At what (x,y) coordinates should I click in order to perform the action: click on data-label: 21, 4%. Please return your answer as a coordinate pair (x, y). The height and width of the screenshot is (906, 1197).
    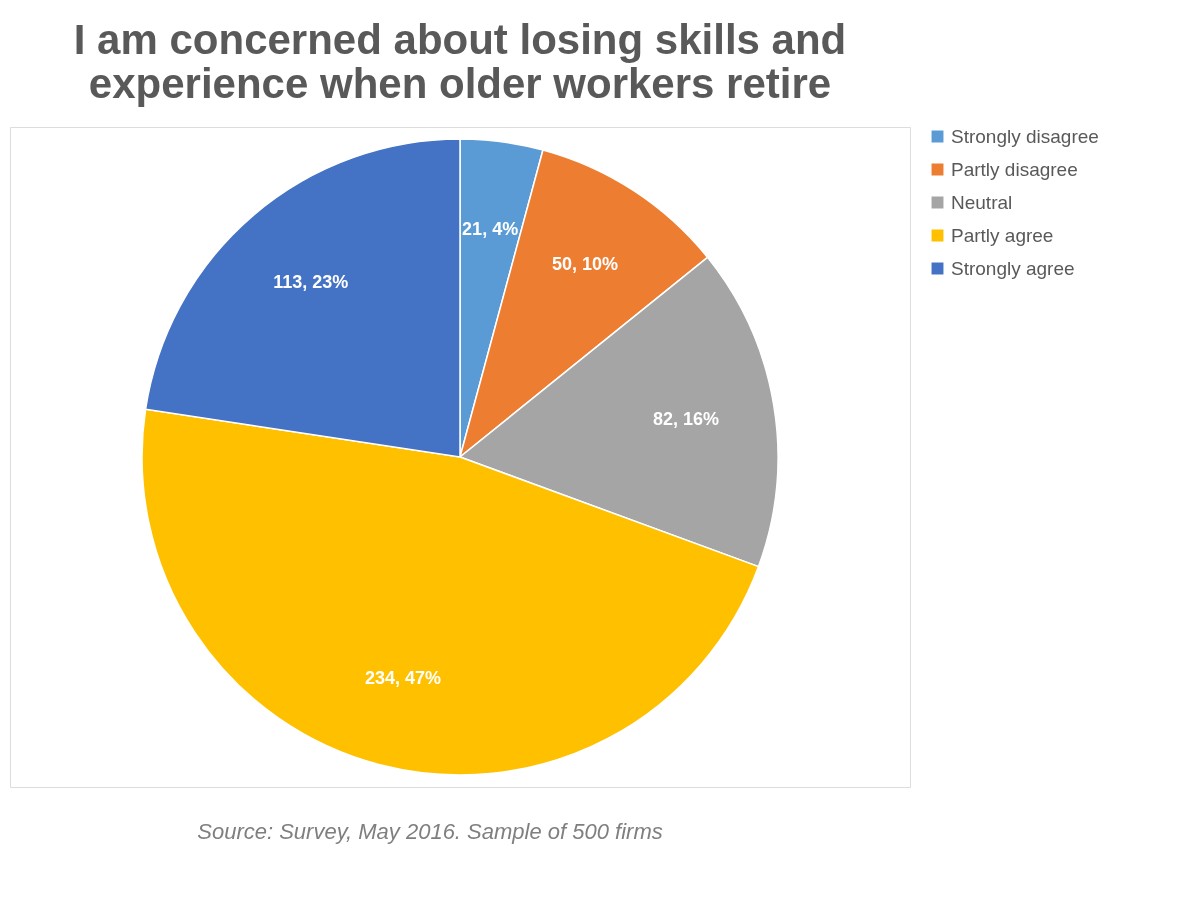
    Looking at the image, I should click on (490, 229).